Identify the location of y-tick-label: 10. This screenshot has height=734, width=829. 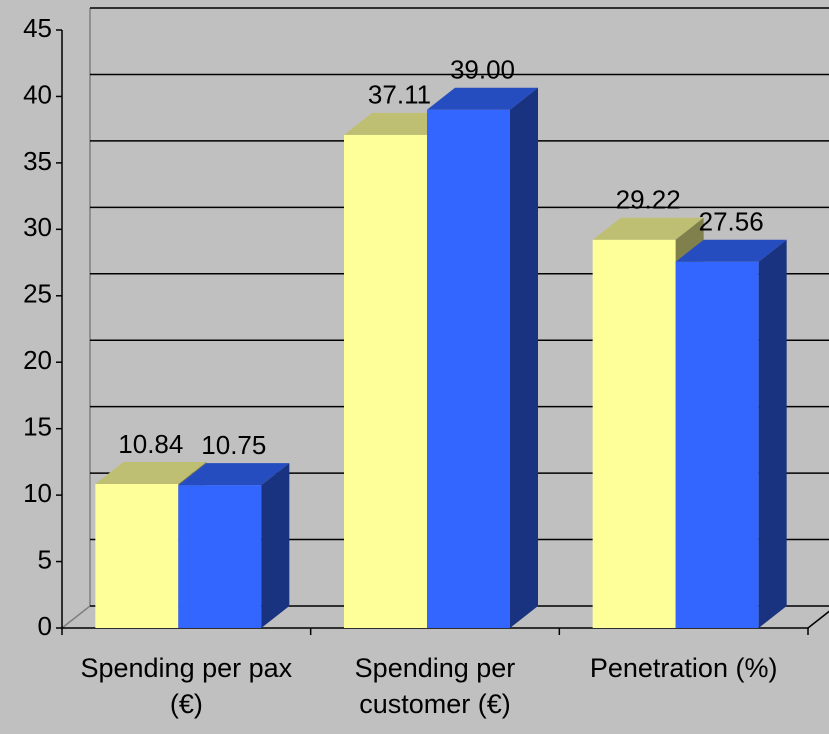
(37, 493).